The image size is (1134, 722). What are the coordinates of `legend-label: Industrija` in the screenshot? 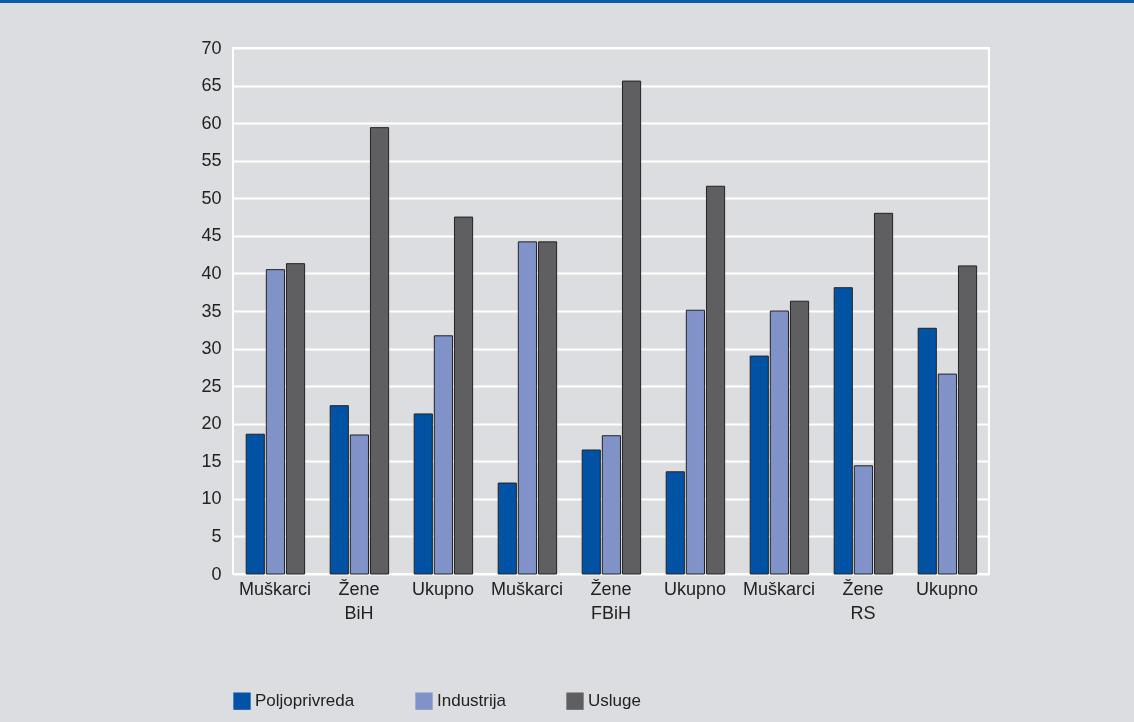 It's located at (472, 701).